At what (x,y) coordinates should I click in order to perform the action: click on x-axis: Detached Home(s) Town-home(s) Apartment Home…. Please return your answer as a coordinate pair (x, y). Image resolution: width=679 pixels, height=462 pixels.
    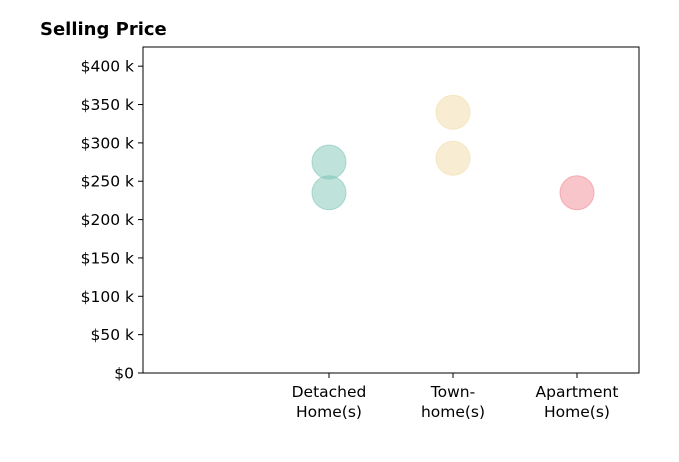
    Looking at the image, I should click on (455, 397).